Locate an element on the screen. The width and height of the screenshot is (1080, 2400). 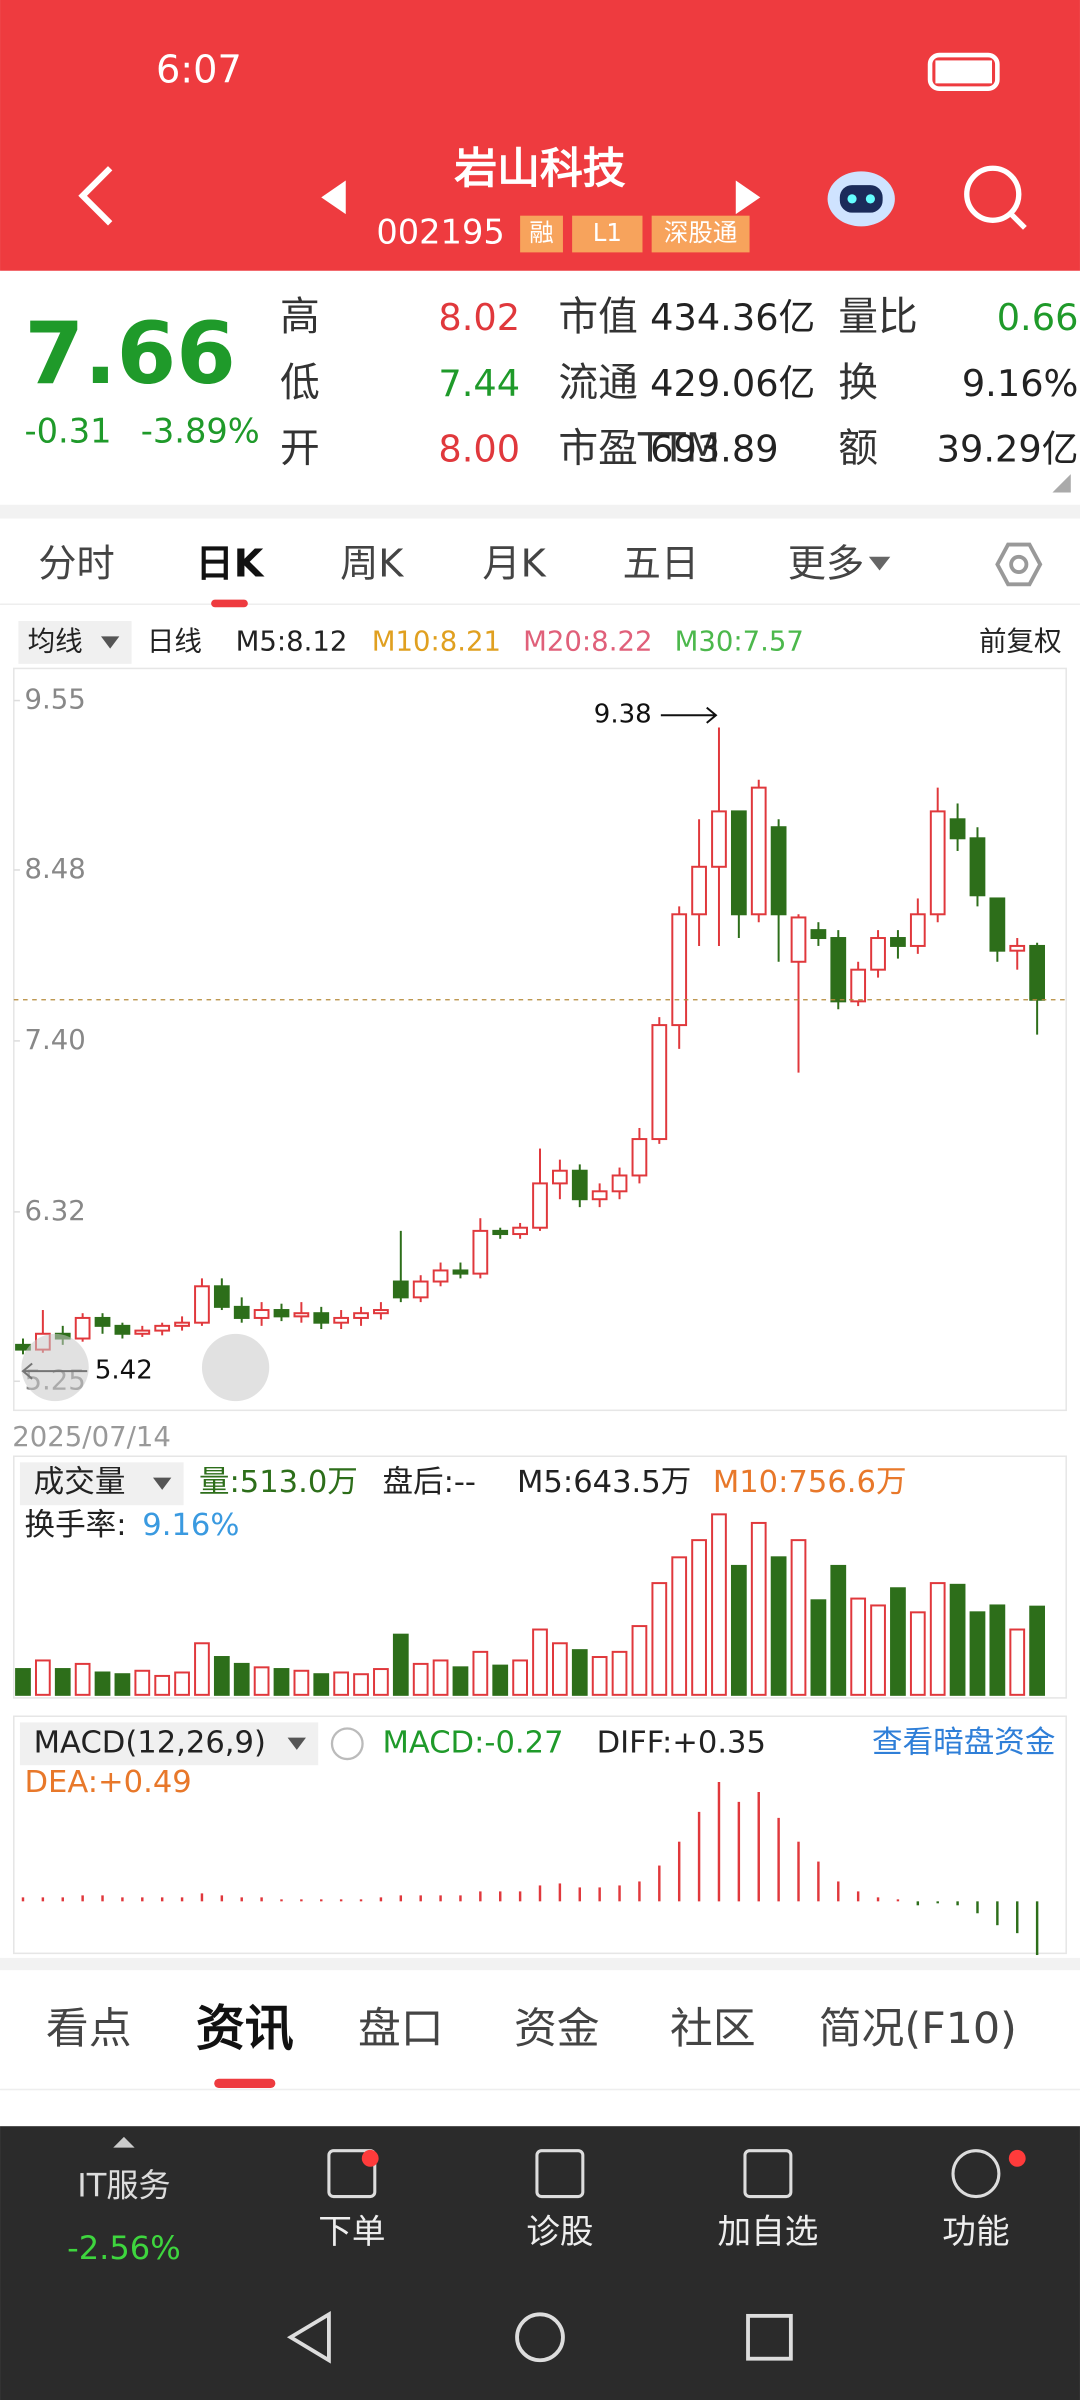
field-value: 8.00 is located at coordinates (479, 449).